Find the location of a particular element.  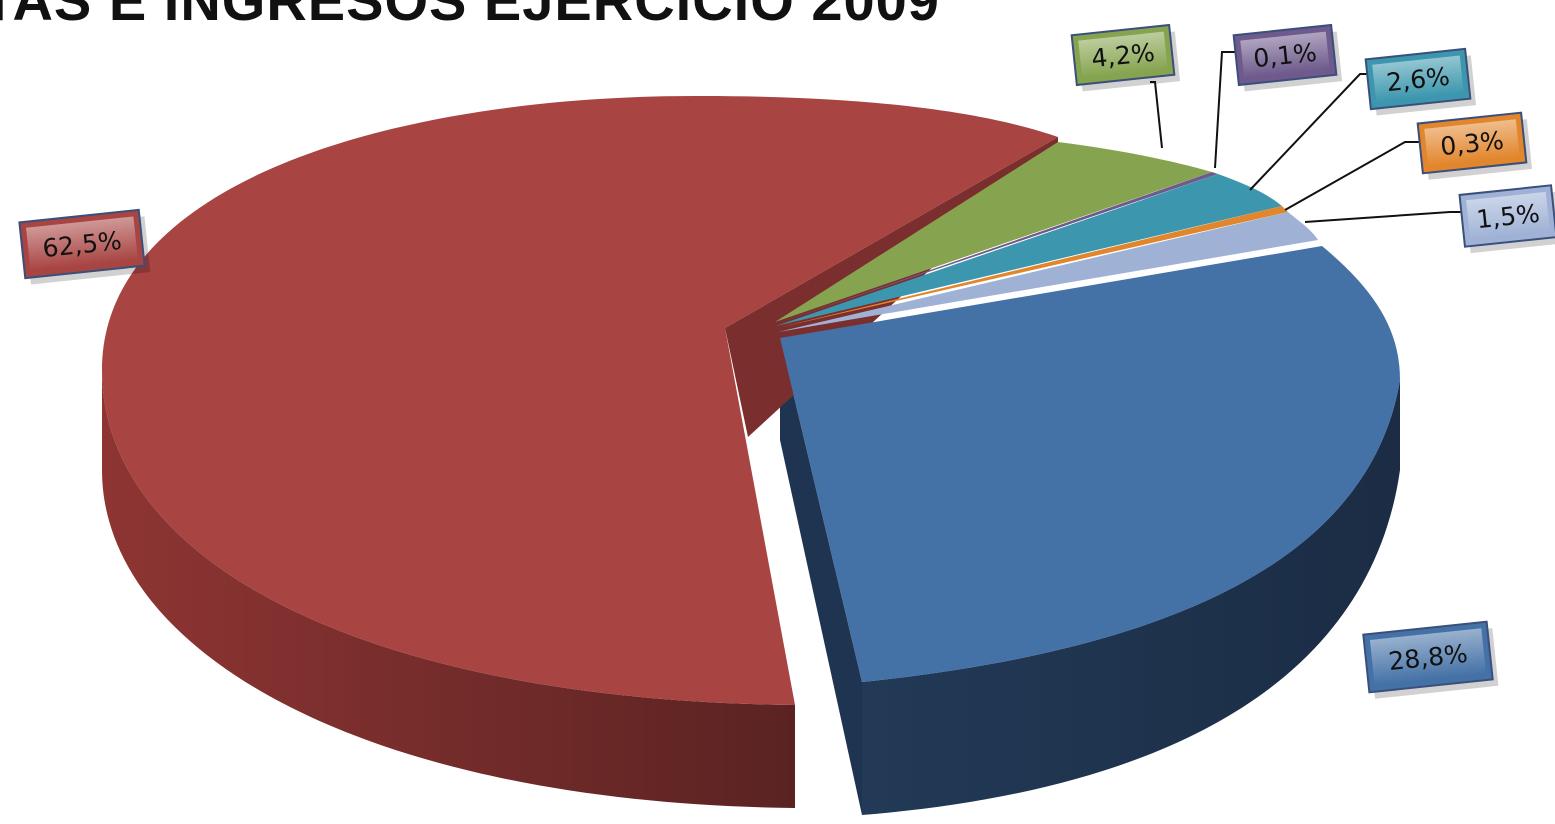

data-label-text: 1,5% is located at coordinates (1508, 216).